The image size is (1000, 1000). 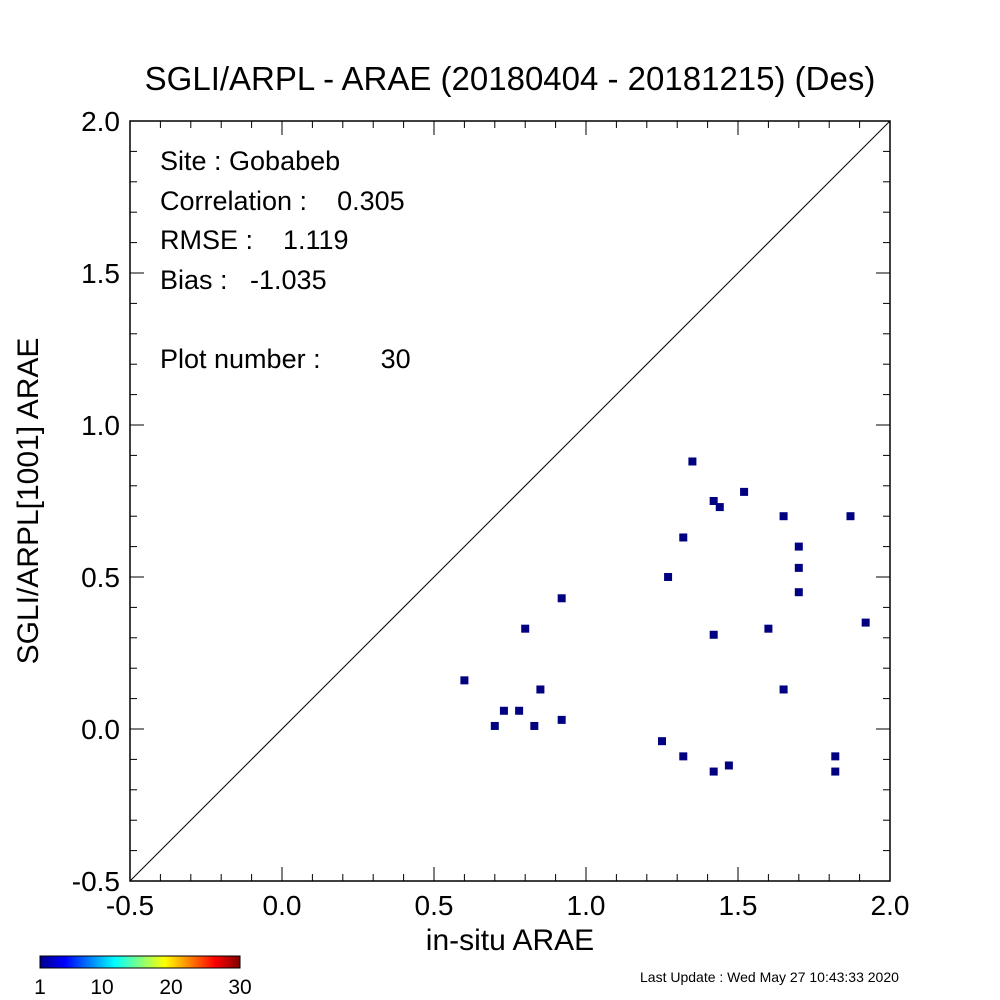 I want to click on y-tick-label: 1.5, so click(x=100, y=273).